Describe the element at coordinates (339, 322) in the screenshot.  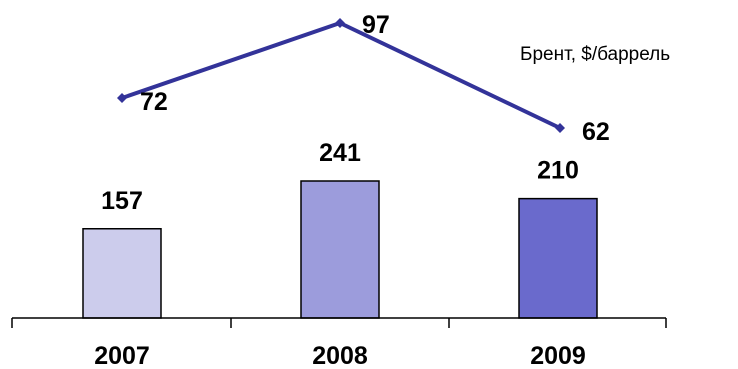
I see `x-axis` at that location.